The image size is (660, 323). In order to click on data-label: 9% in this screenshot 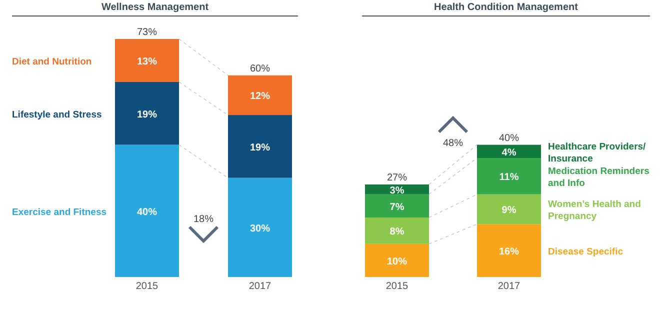, I will do `click(509, 210)`.